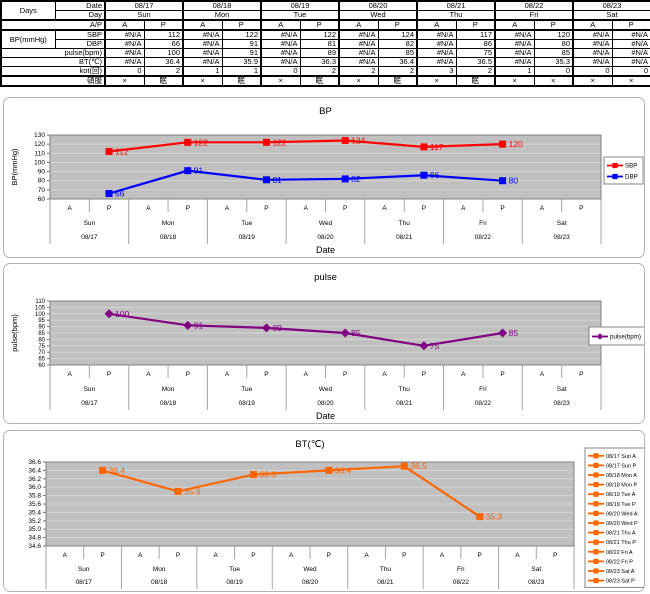 The width and height of the screenshot is (650, 594). Describe the element at coordinates (397, 53) in the screenshot. I see `pulse-value: 85` at that location.